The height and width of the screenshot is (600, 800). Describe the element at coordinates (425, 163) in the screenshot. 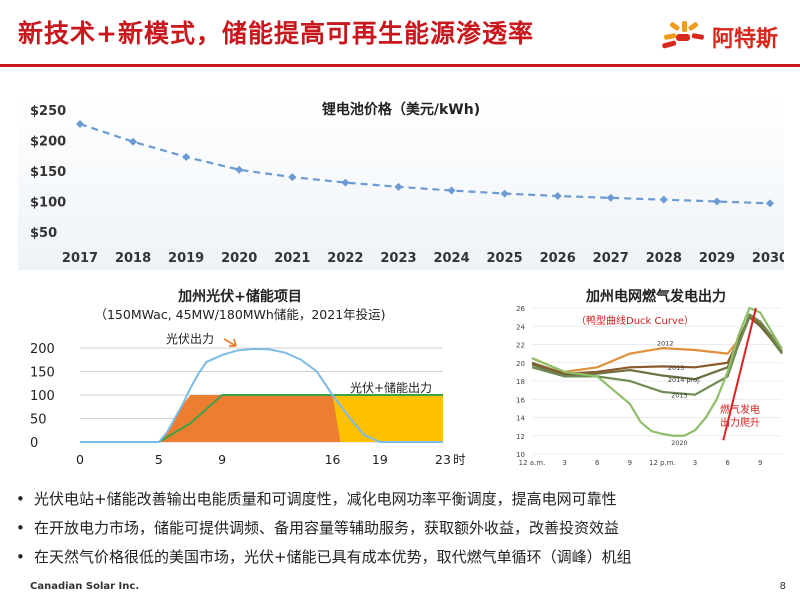

I see `price-line` at that location.